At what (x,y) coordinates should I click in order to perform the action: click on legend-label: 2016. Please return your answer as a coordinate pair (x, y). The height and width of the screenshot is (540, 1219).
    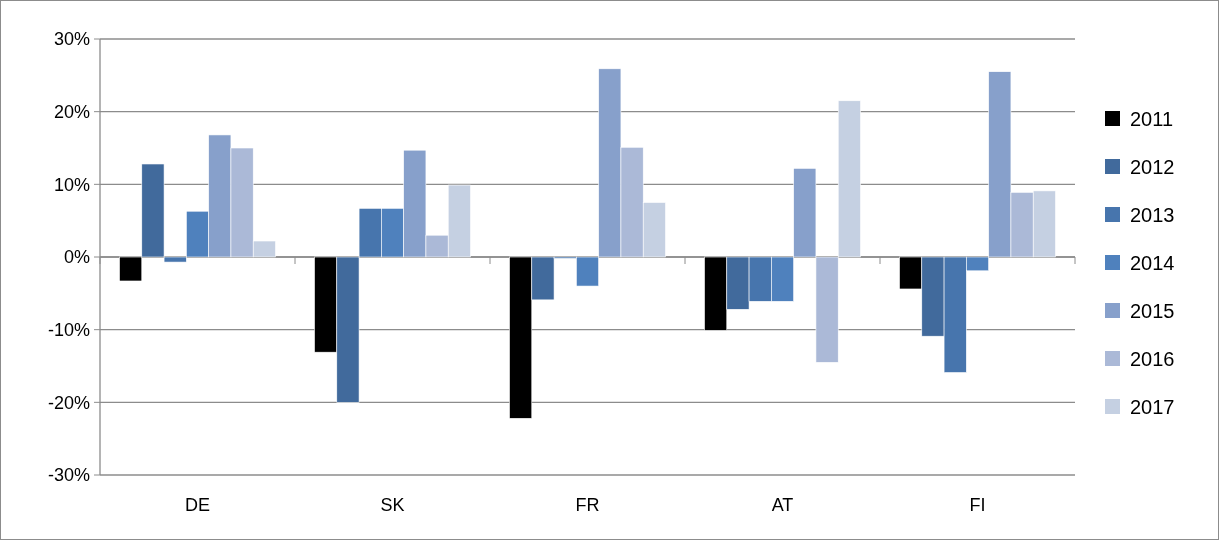
    Looking at the image, I should click on (1152, 359).